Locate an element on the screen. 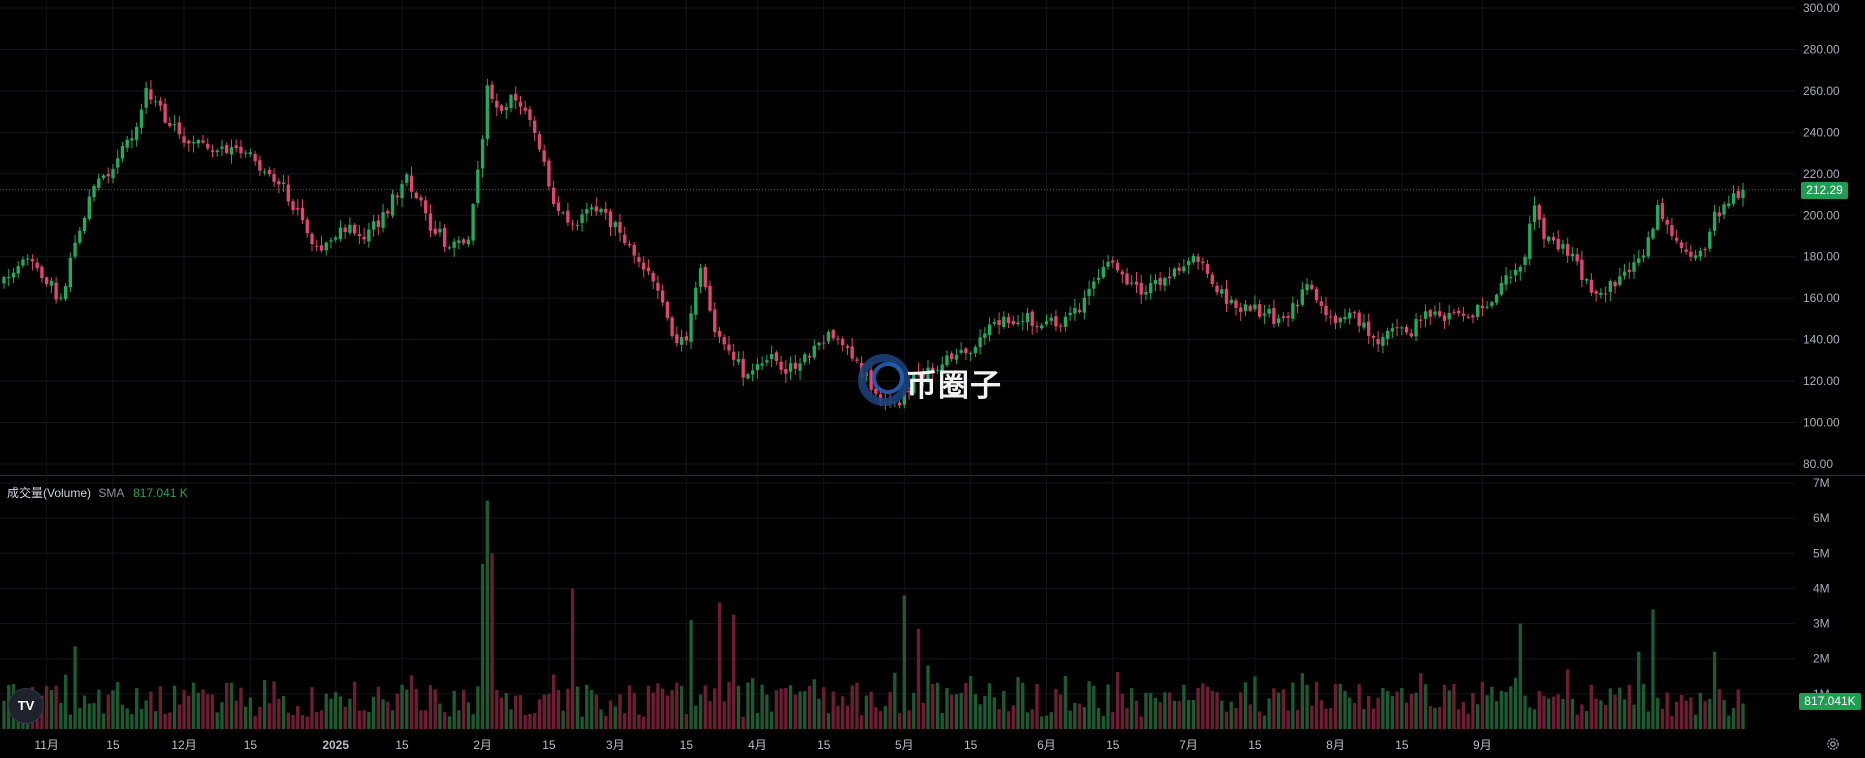 This screenshot has height=758, width=1865. watermark: 币圈子 is located at coordinates (934, 380).